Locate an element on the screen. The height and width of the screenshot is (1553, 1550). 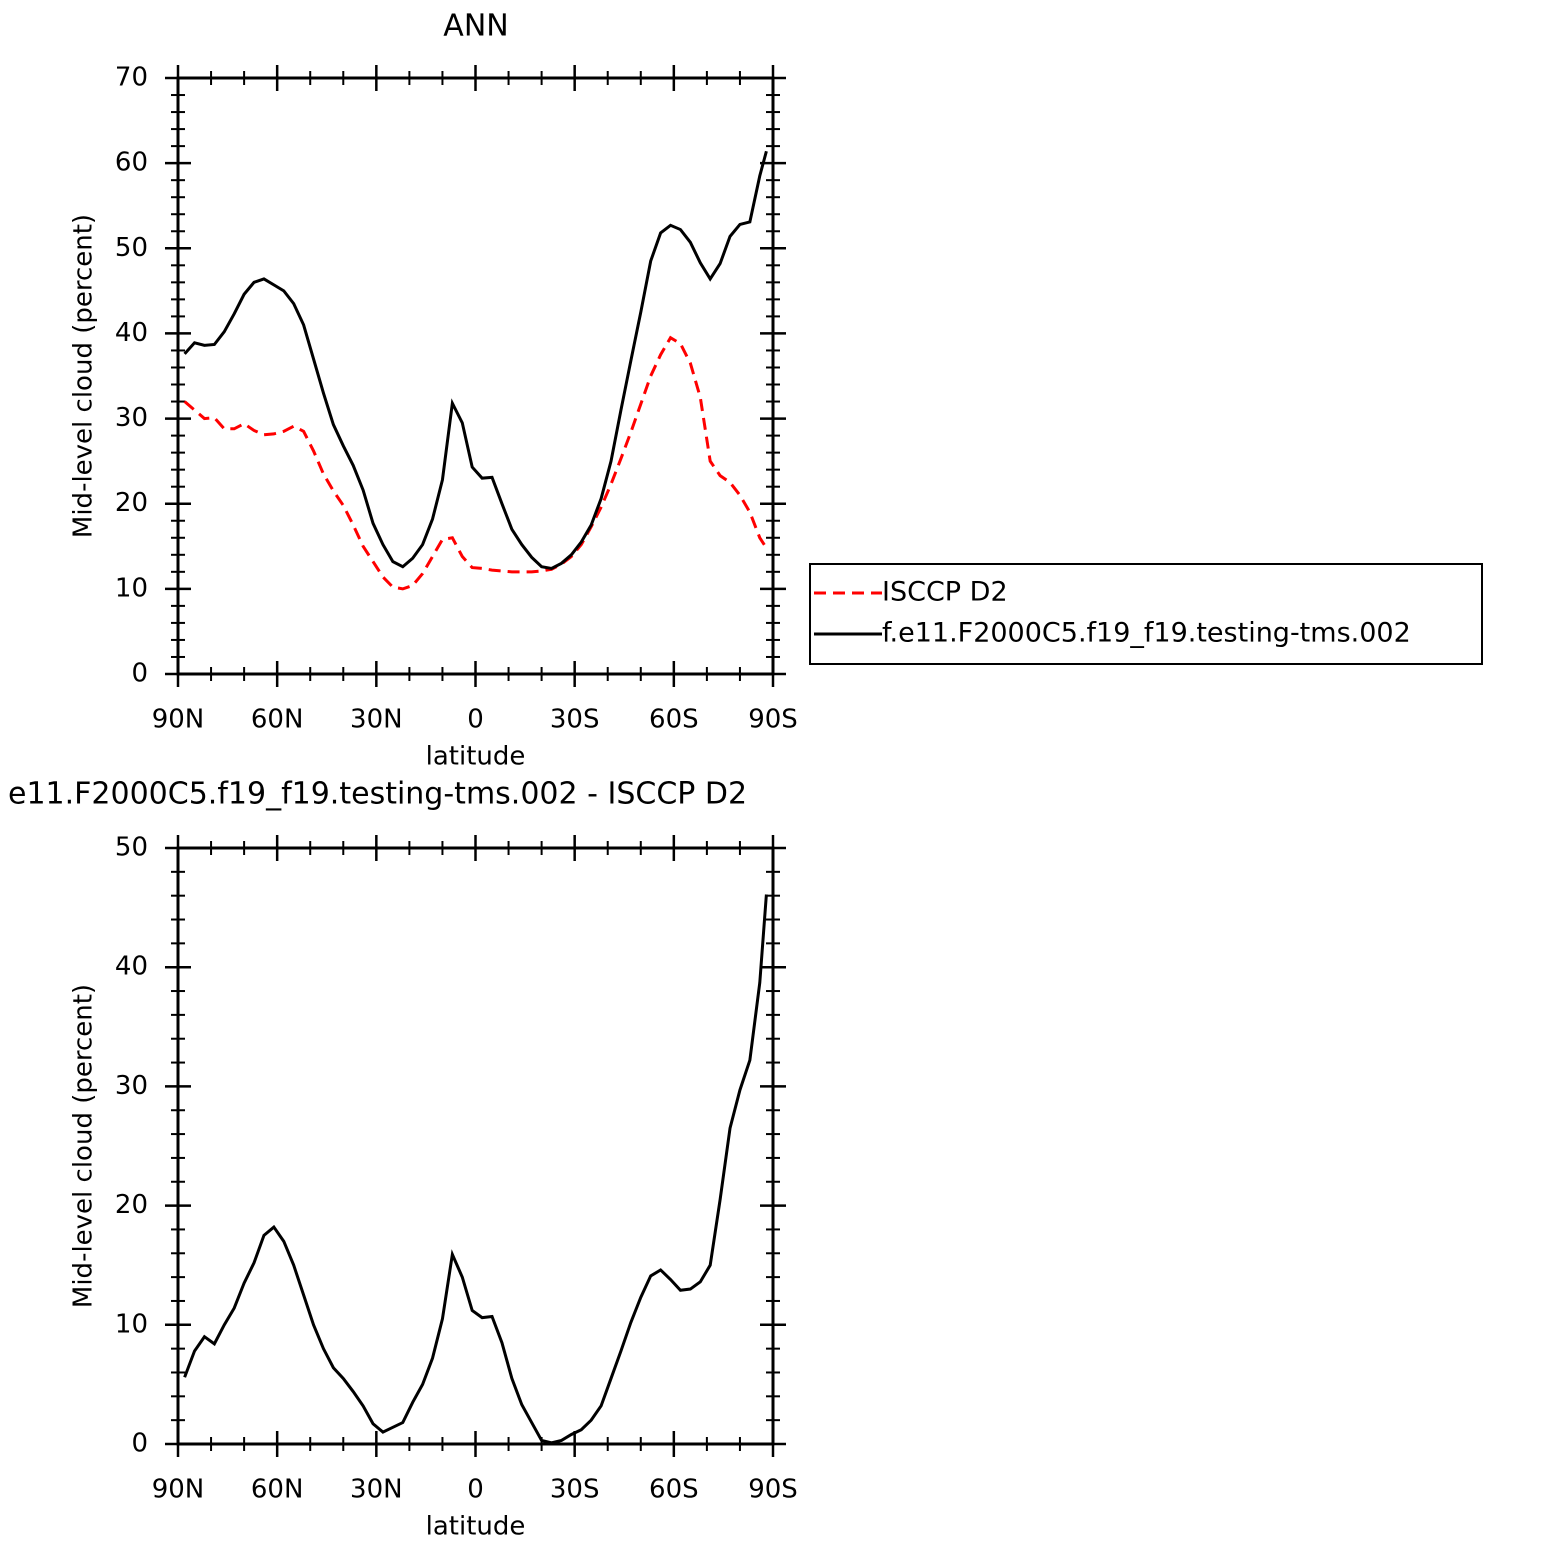
y-tick-label: 70 is located at coordinates (131, 78).